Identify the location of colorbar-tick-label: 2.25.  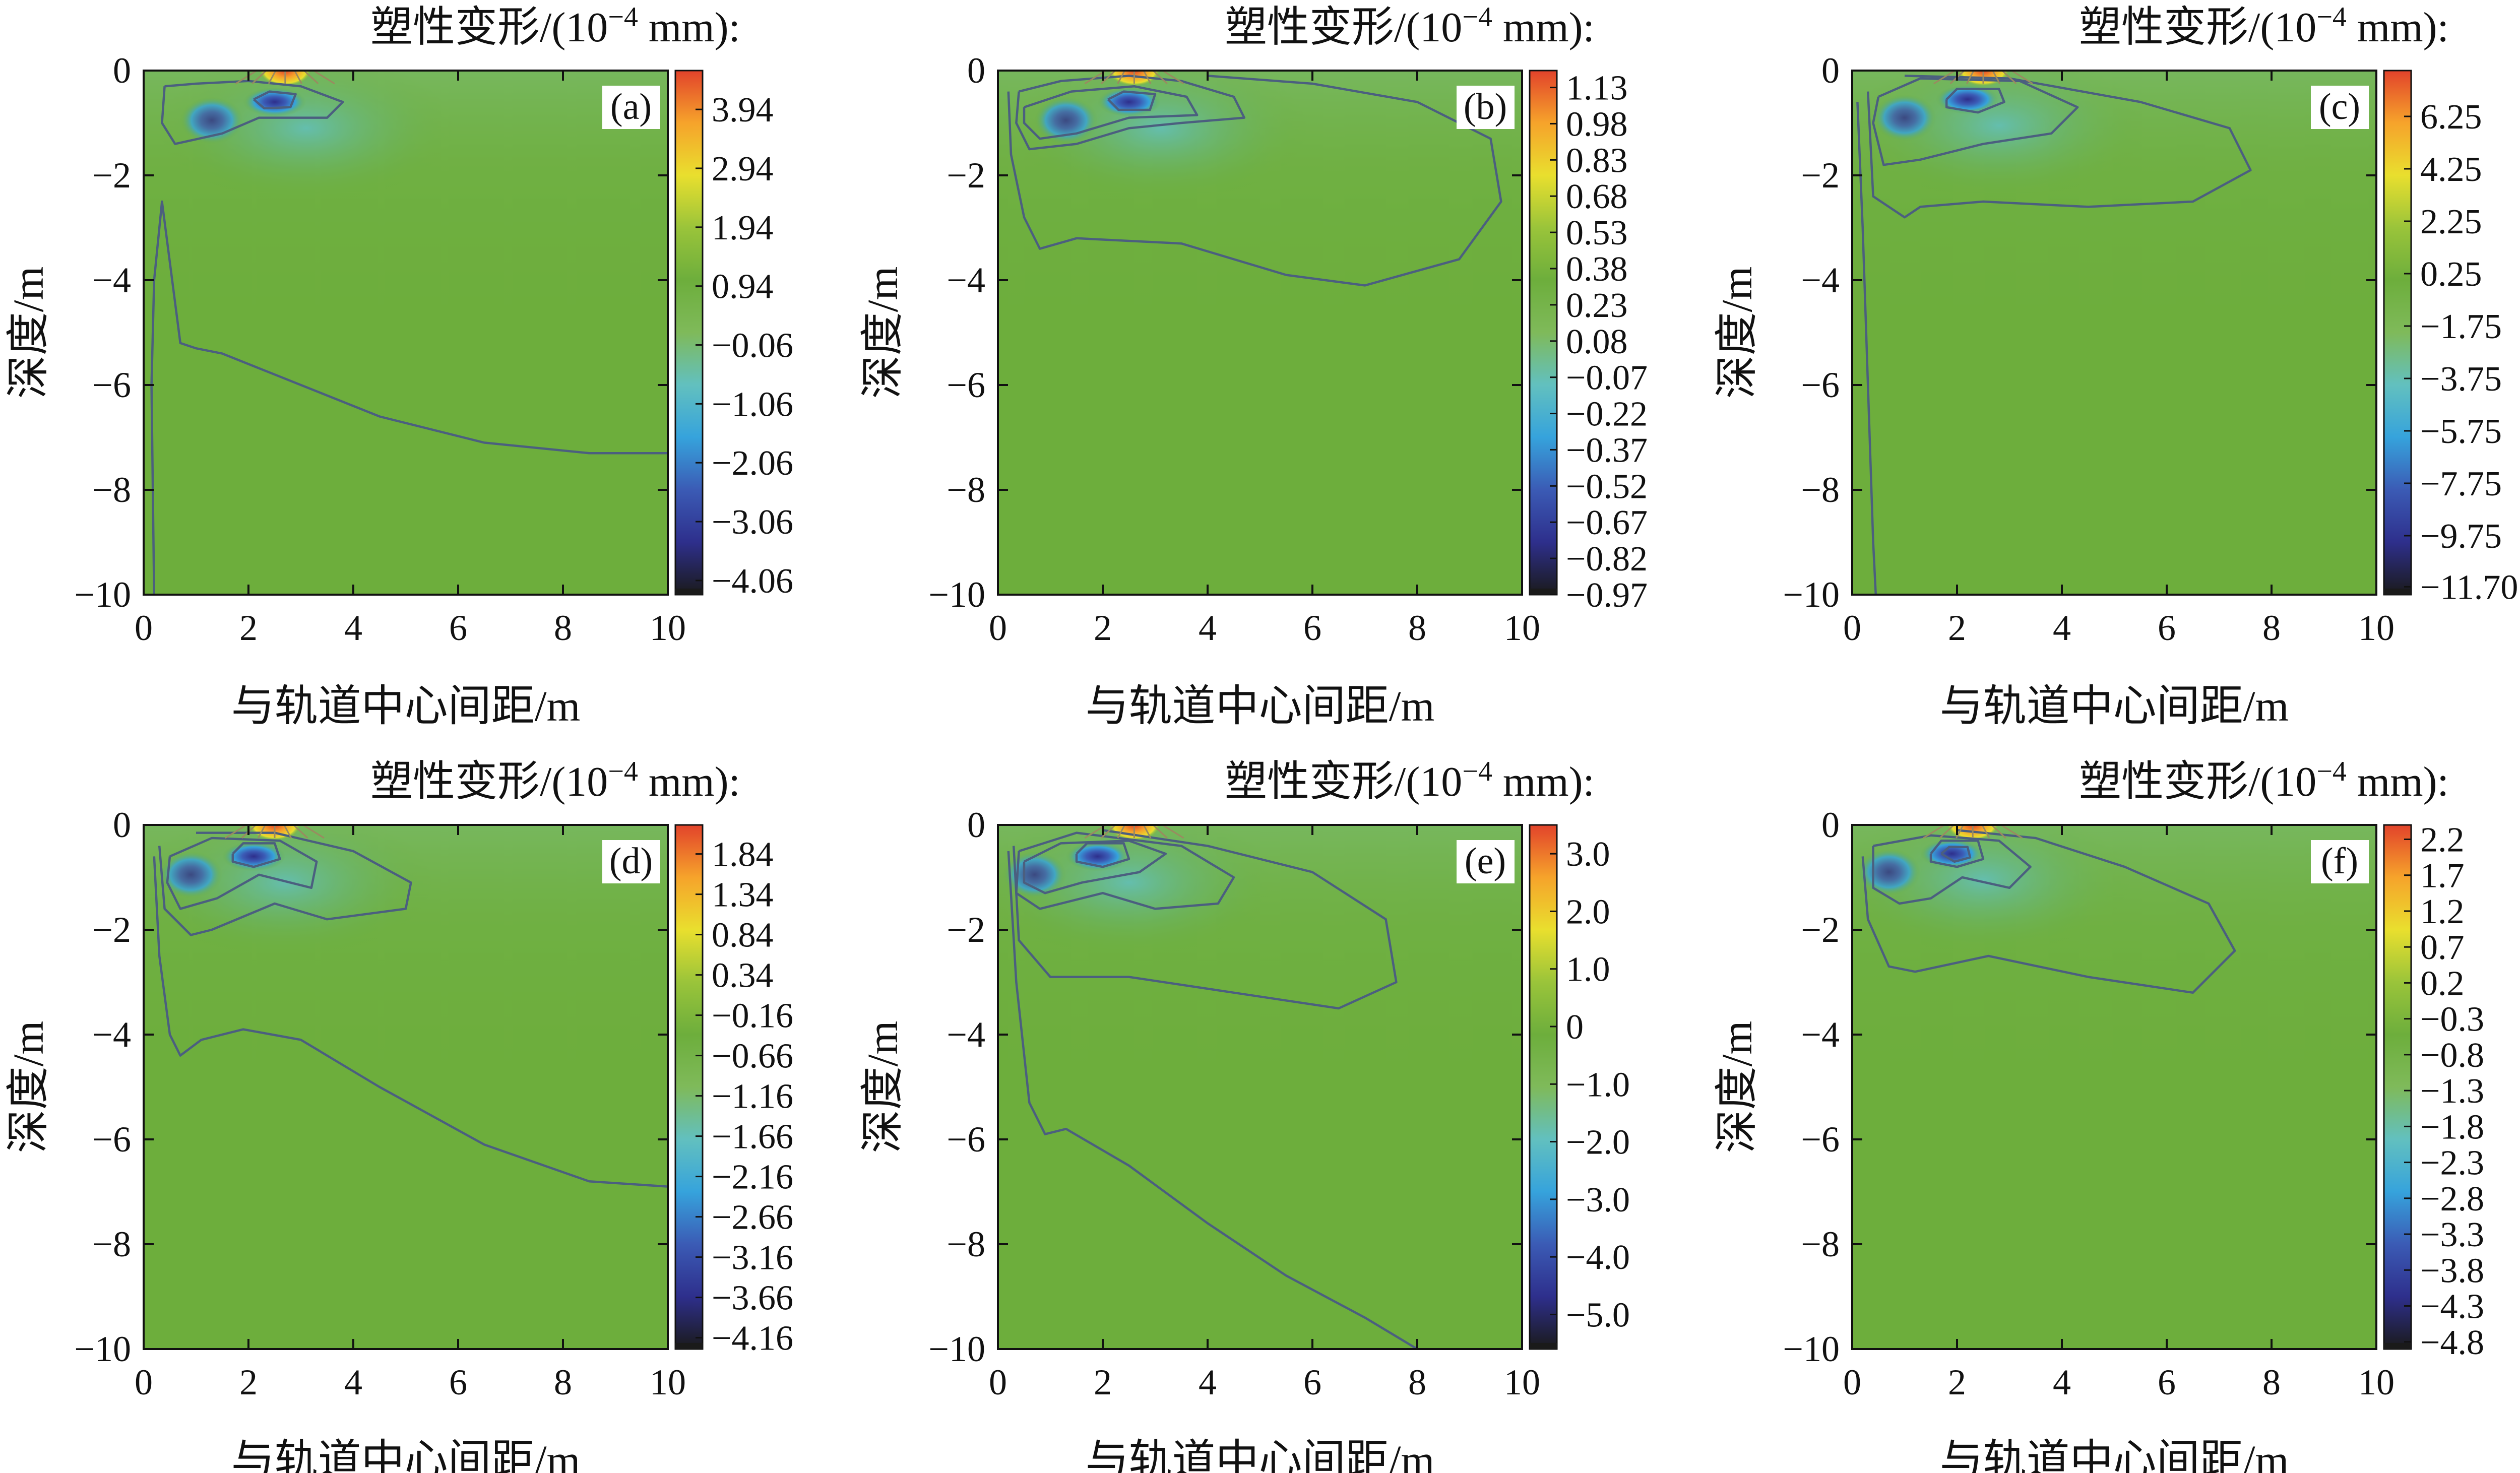
(2451, 222).